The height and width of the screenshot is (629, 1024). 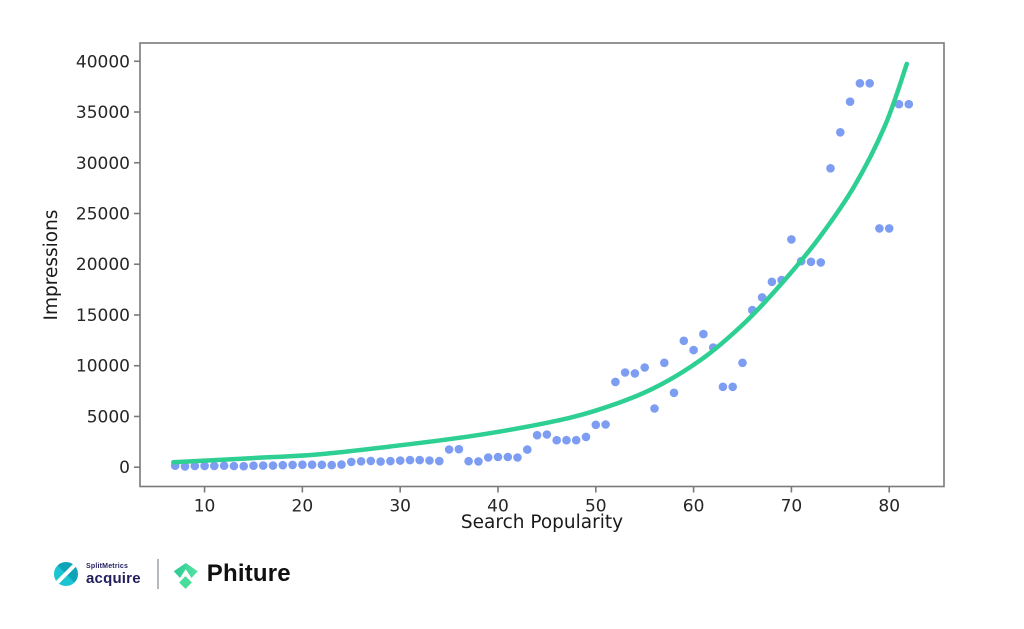 I want to click on phiture-diamond-icon, so click(x=186, y=582).